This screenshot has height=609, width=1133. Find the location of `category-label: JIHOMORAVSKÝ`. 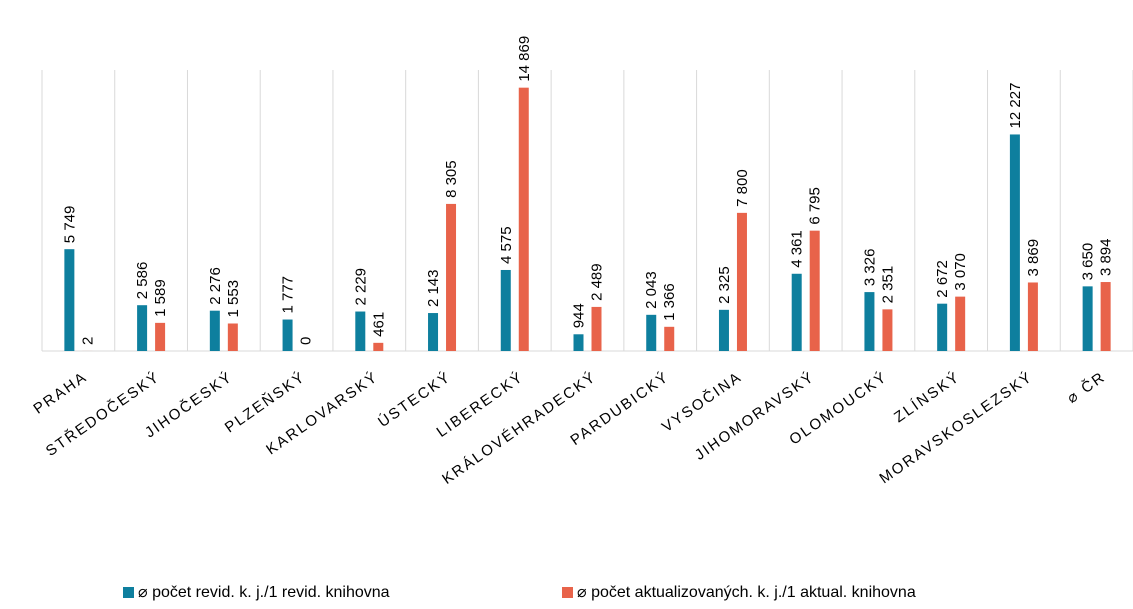

category-label: JIHOMORAVSKÝ is located at coordinates (755, 415).